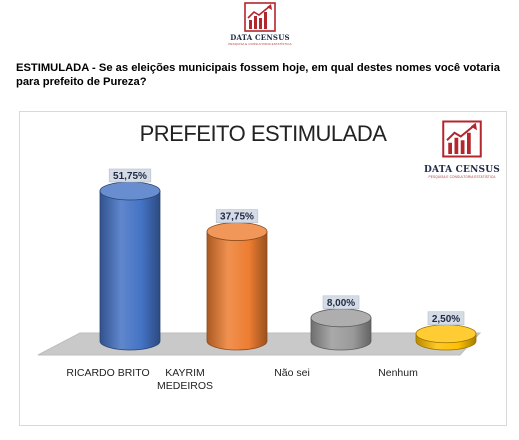 The image size is (519, 440). Describe the element at coordinates (292, 373) in the screenshot. I see `category-label-2: Não sei` at that location.